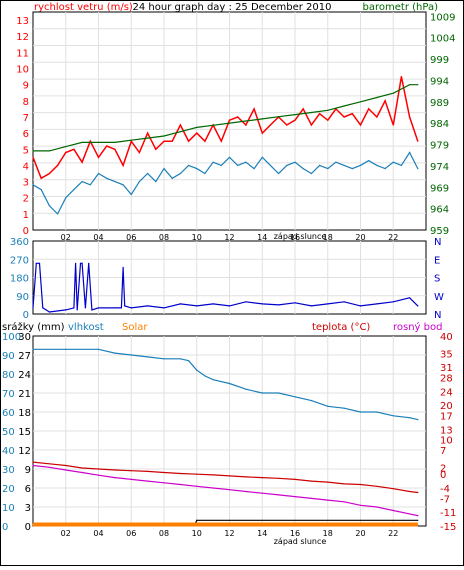 This screenshot has width=464, height=570. Describe the element at coordinates (22, 53) in the screenshot. I see `wind-tick-label: 11` at that location.